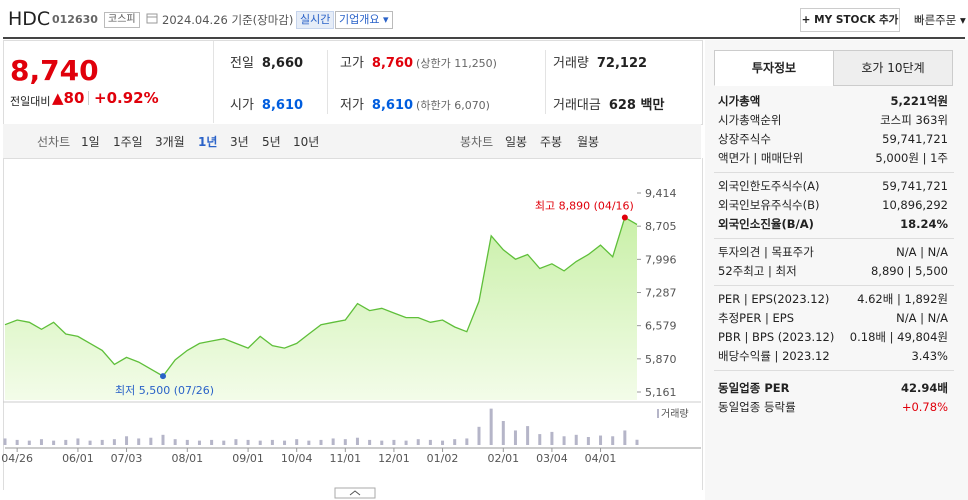 The height and width of the screenshot is (500, 968). I want to click on period-tab: 5년, so click(271, 142).